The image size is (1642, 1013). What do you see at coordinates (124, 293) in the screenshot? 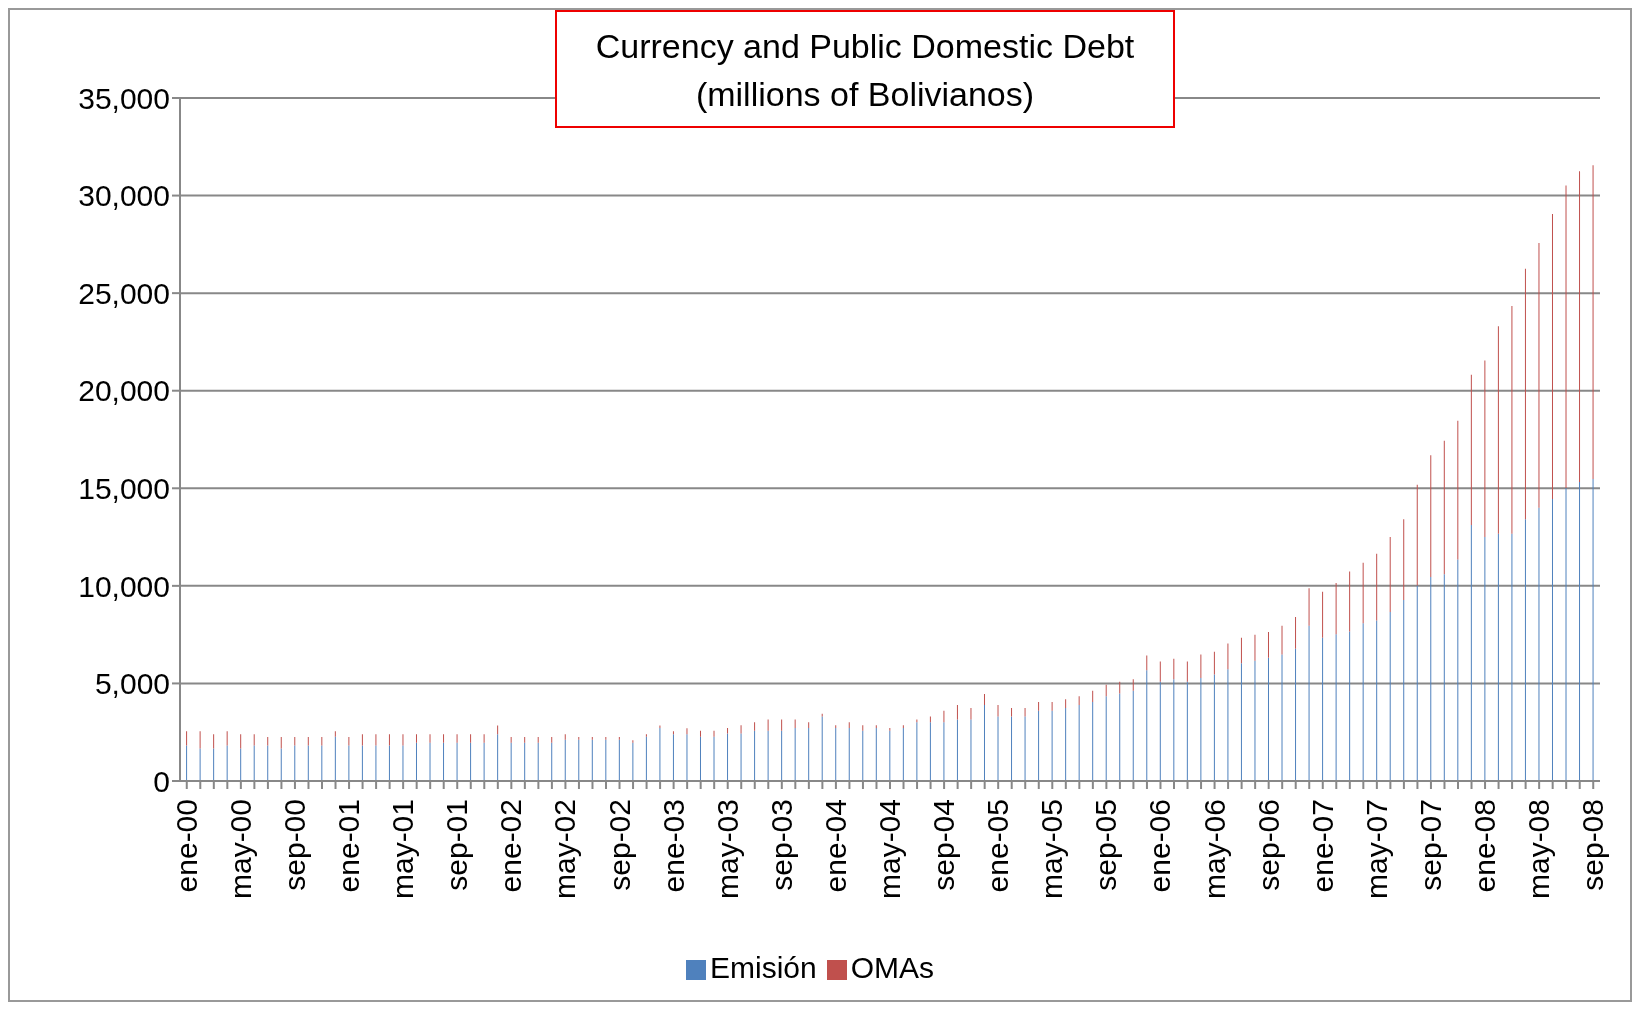
I see `y-tick-label: 25,000` at bounding box center [124, 293].